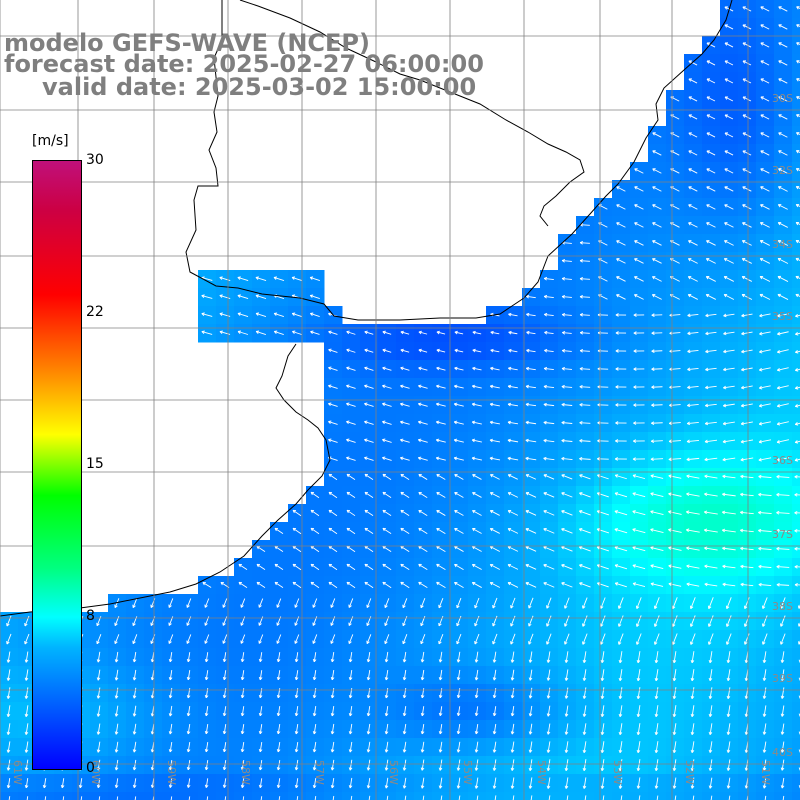 This screenshot has height=800, width=800. What do you see at coordinates (617, 772) in the screenshot?
I see `longitude-label: 53W` at bounding box center [617, 772].